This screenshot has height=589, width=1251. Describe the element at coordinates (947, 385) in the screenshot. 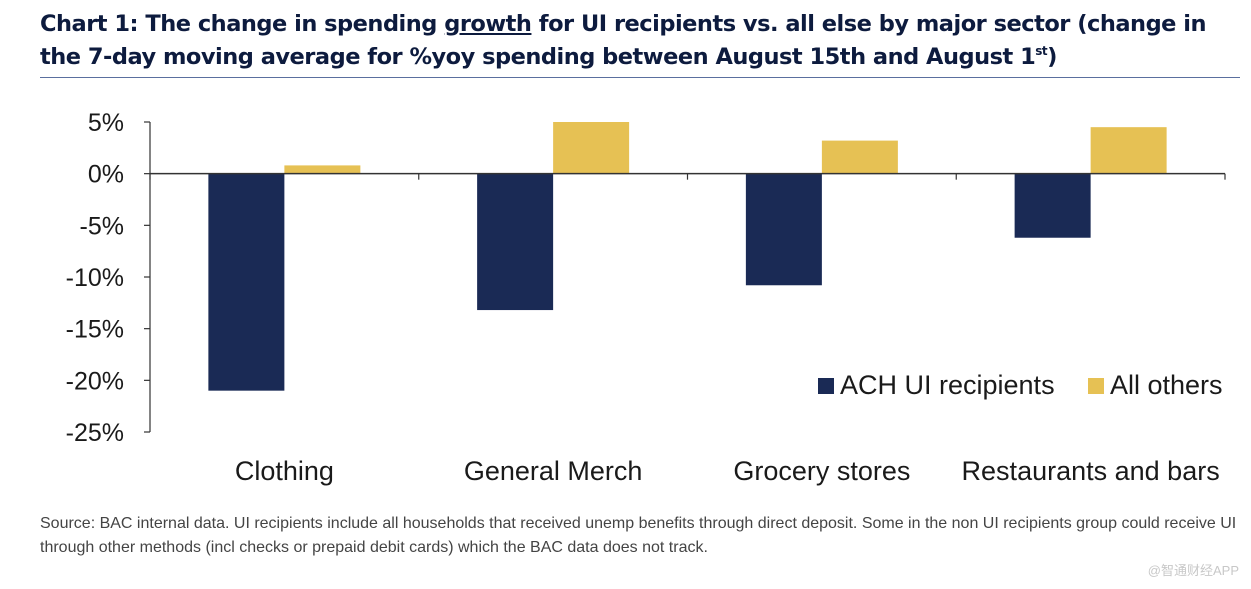

I see `legend-label-ach-ui-recipients: ACH UI recipients` at that location.